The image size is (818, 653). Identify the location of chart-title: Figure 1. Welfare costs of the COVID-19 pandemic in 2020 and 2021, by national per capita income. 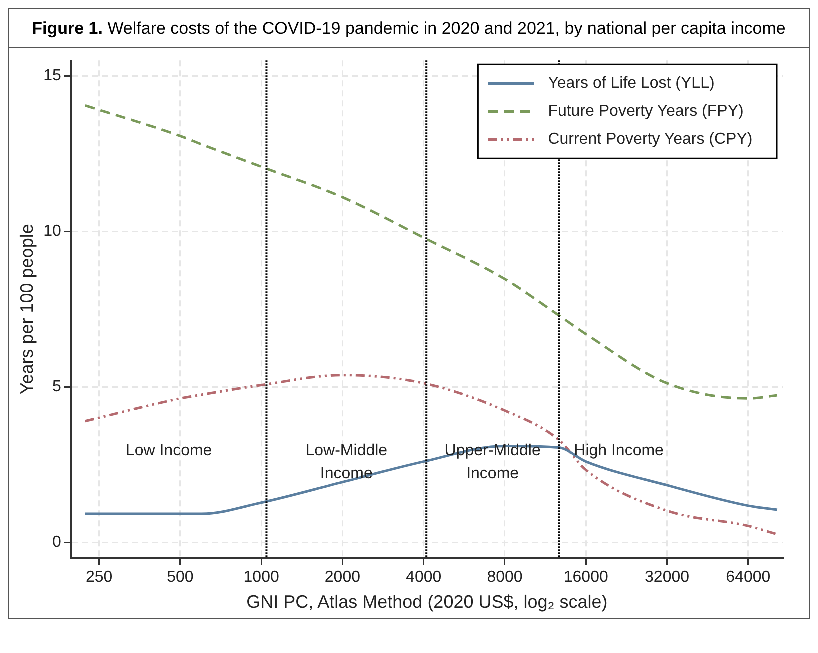
(409, 28).